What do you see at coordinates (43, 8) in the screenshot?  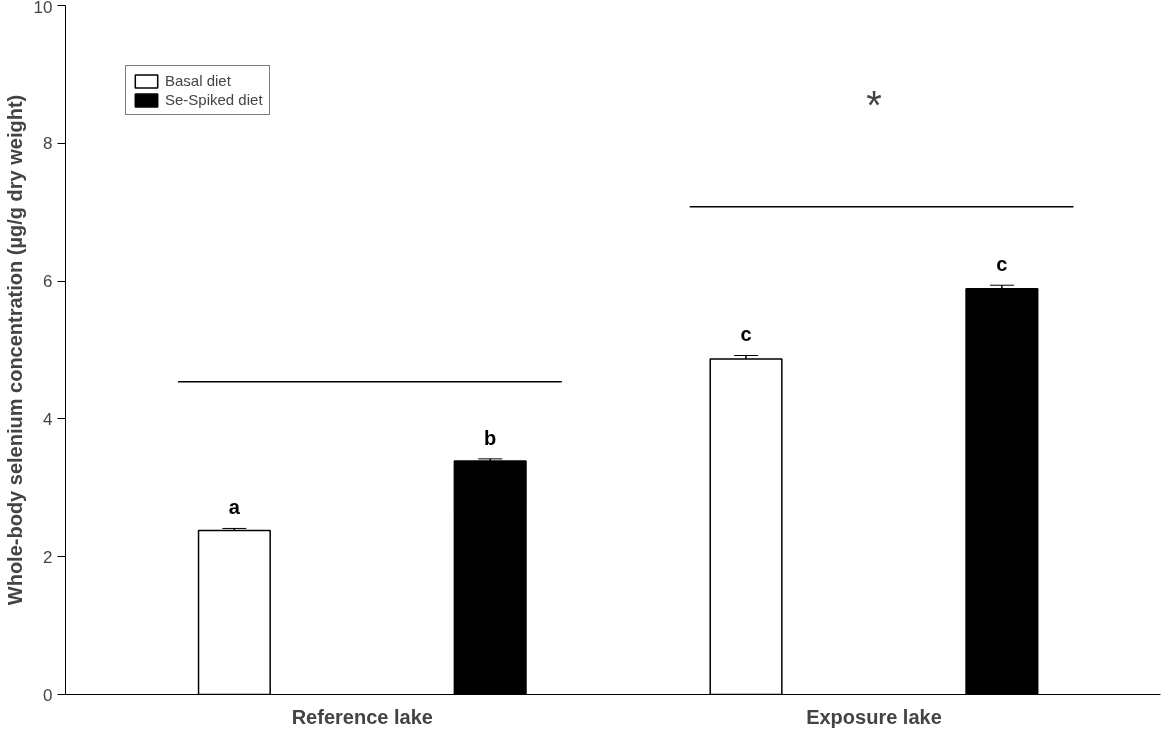 I see `y-tick-label: 10` at bounding box center [43, 8].